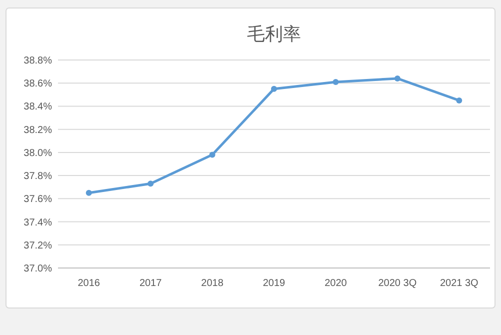  What do you see at coordinates (38, 222) in the screenshot?
I see `y-tick-label: 37.4%` at bounding box center [38, 222].